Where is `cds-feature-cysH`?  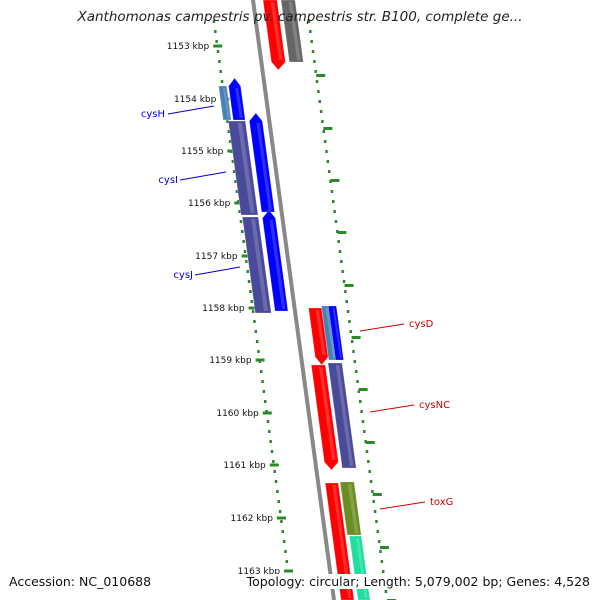
cds-feature-cysH is located at coordinates (237, 99).